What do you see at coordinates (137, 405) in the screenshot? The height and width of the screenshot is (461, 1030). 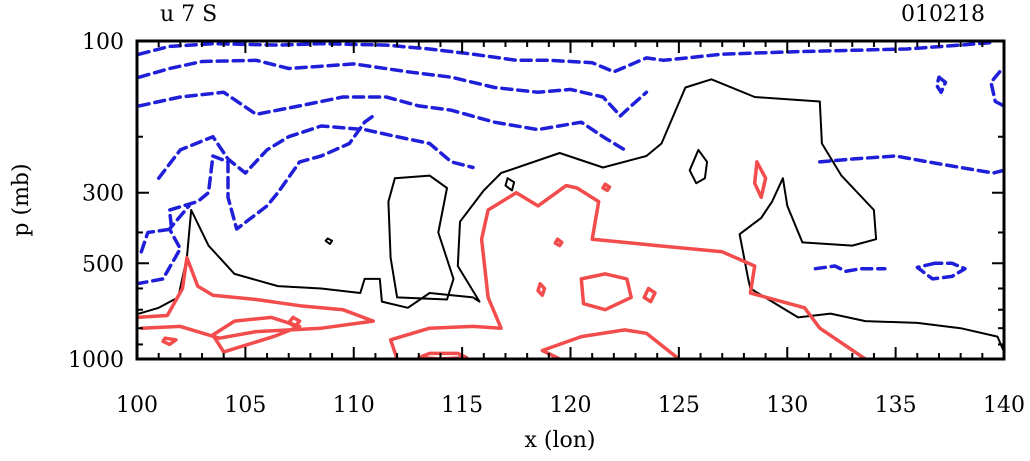 I see `x-tick-label: 100` at bounding box center [137, 405].